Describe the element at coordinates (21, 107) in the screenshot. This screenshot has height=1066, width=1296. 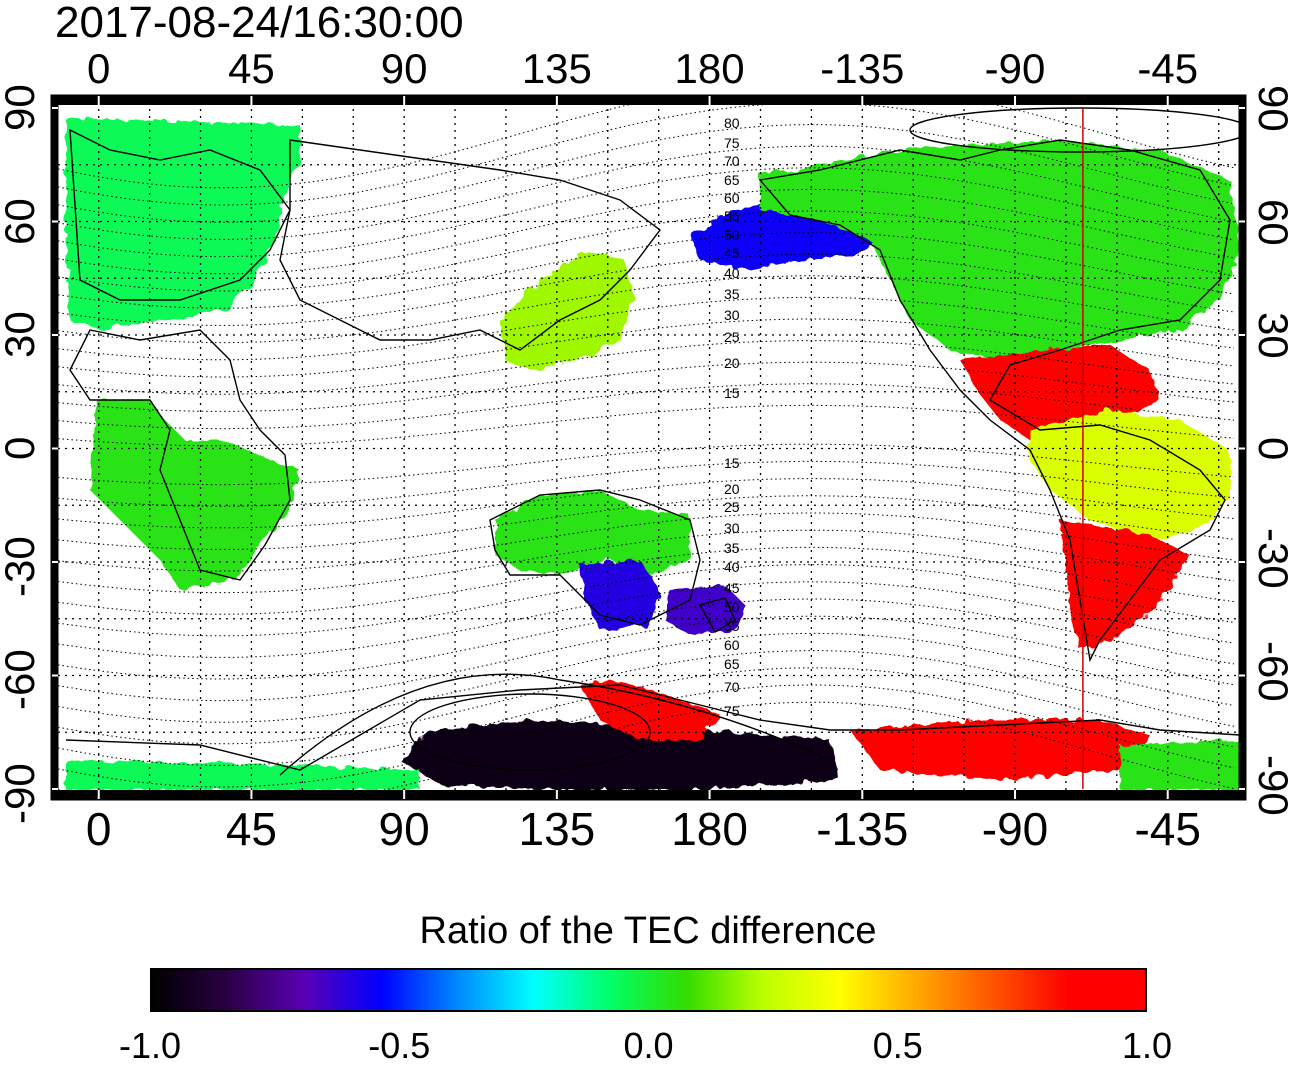
I see `lat-tick-label-left: 90` at that location.